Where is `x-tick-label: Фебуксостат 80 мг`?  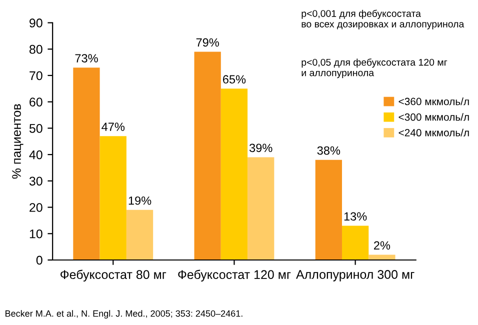
x-tick-label: Фебуксостат 80 мг is located at coordinates (113, 276).